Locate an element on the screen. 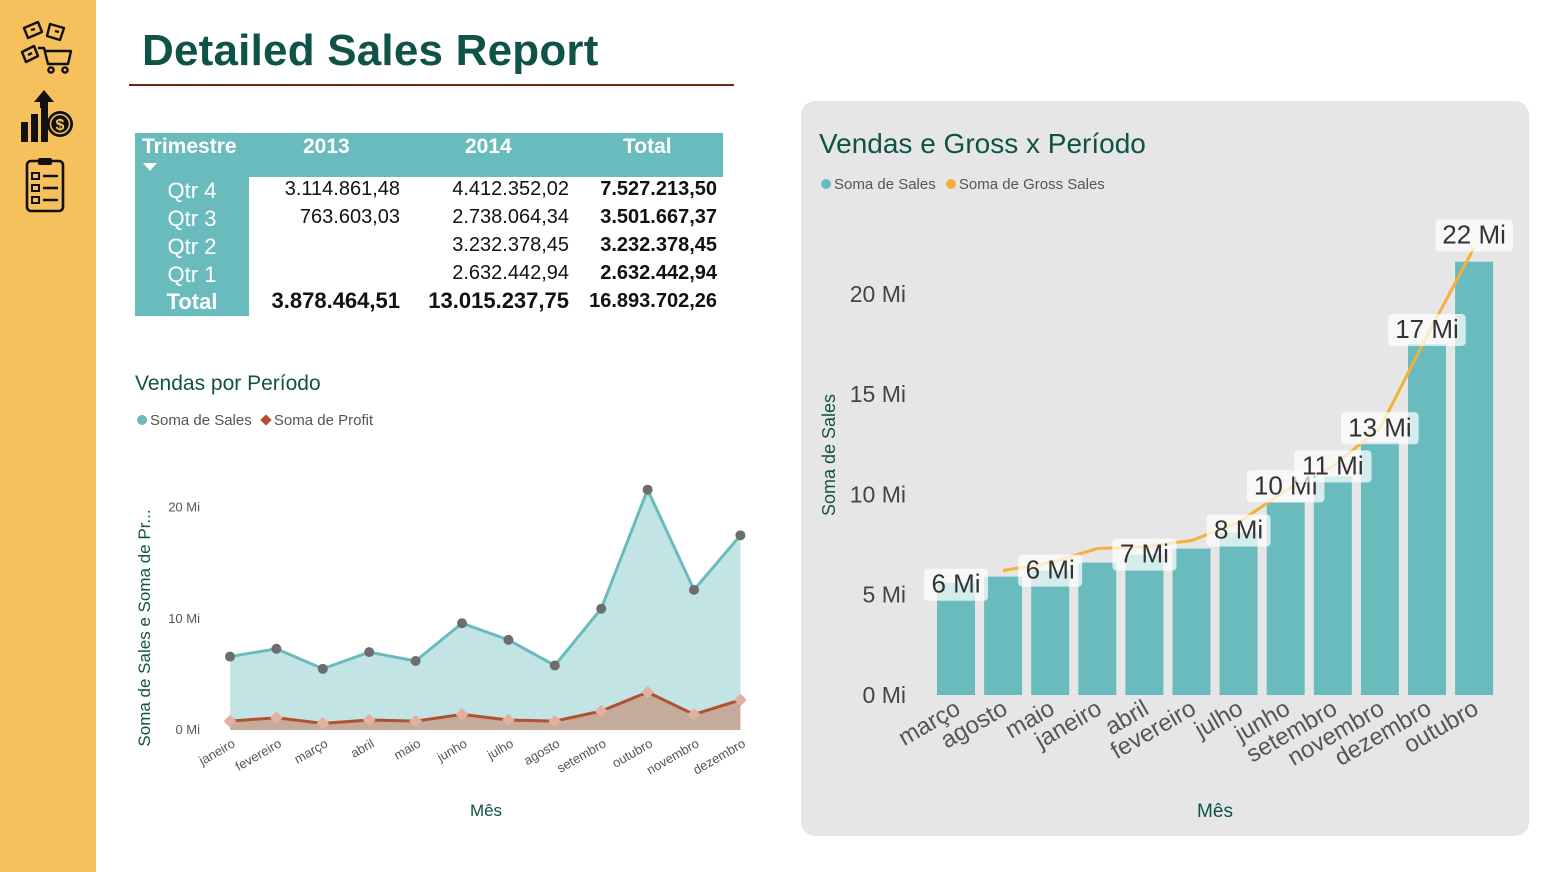 This screenshot has height=872, width=1549. x-tick-label: junho is located at coordinates (452, 750).